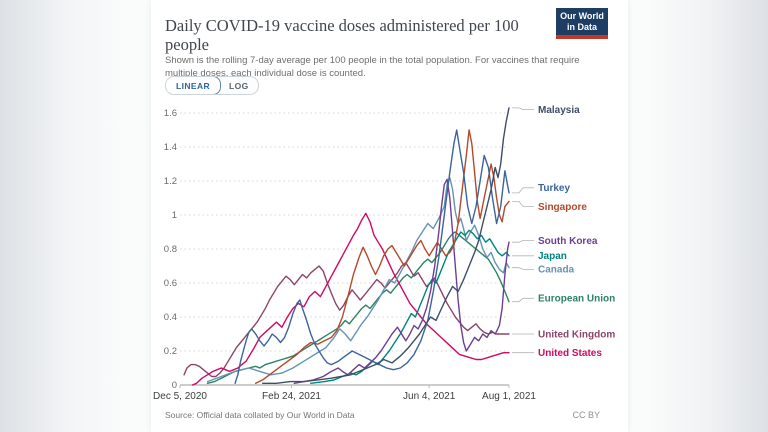  What do you see at coordinates (170, 317) in the screenshot?
I see `y-tick-label: 0.4` at bounding box center [170, 317].